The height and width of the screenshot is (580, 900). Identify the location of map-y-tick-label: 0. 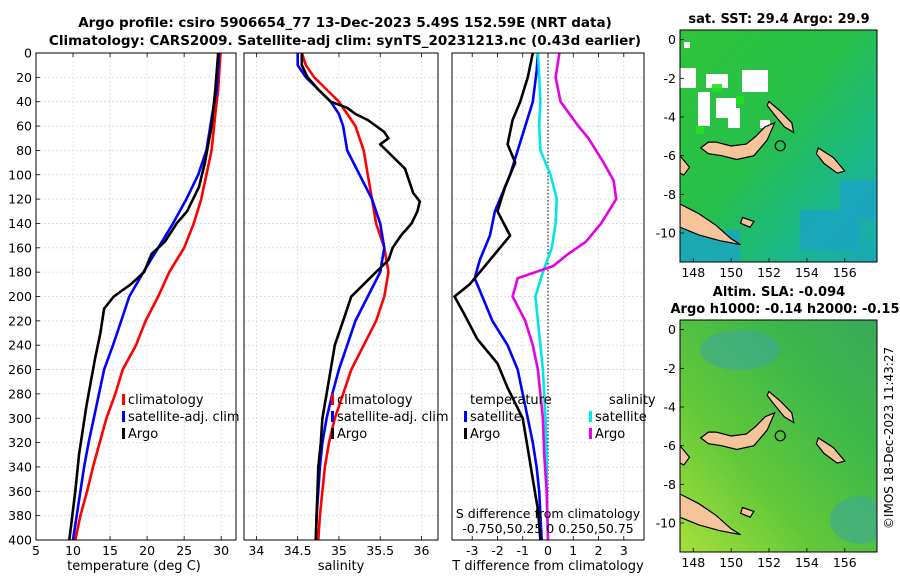
(672, 329).